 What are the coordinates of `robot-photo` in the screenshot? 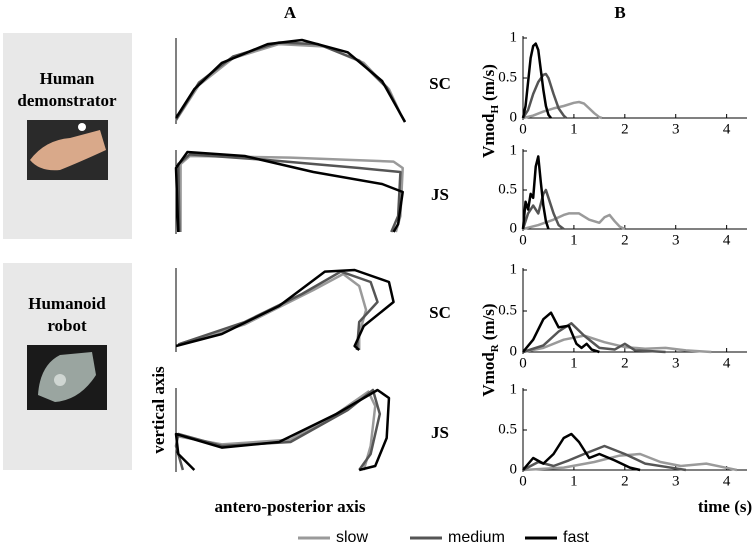 It's located at (67, 377).